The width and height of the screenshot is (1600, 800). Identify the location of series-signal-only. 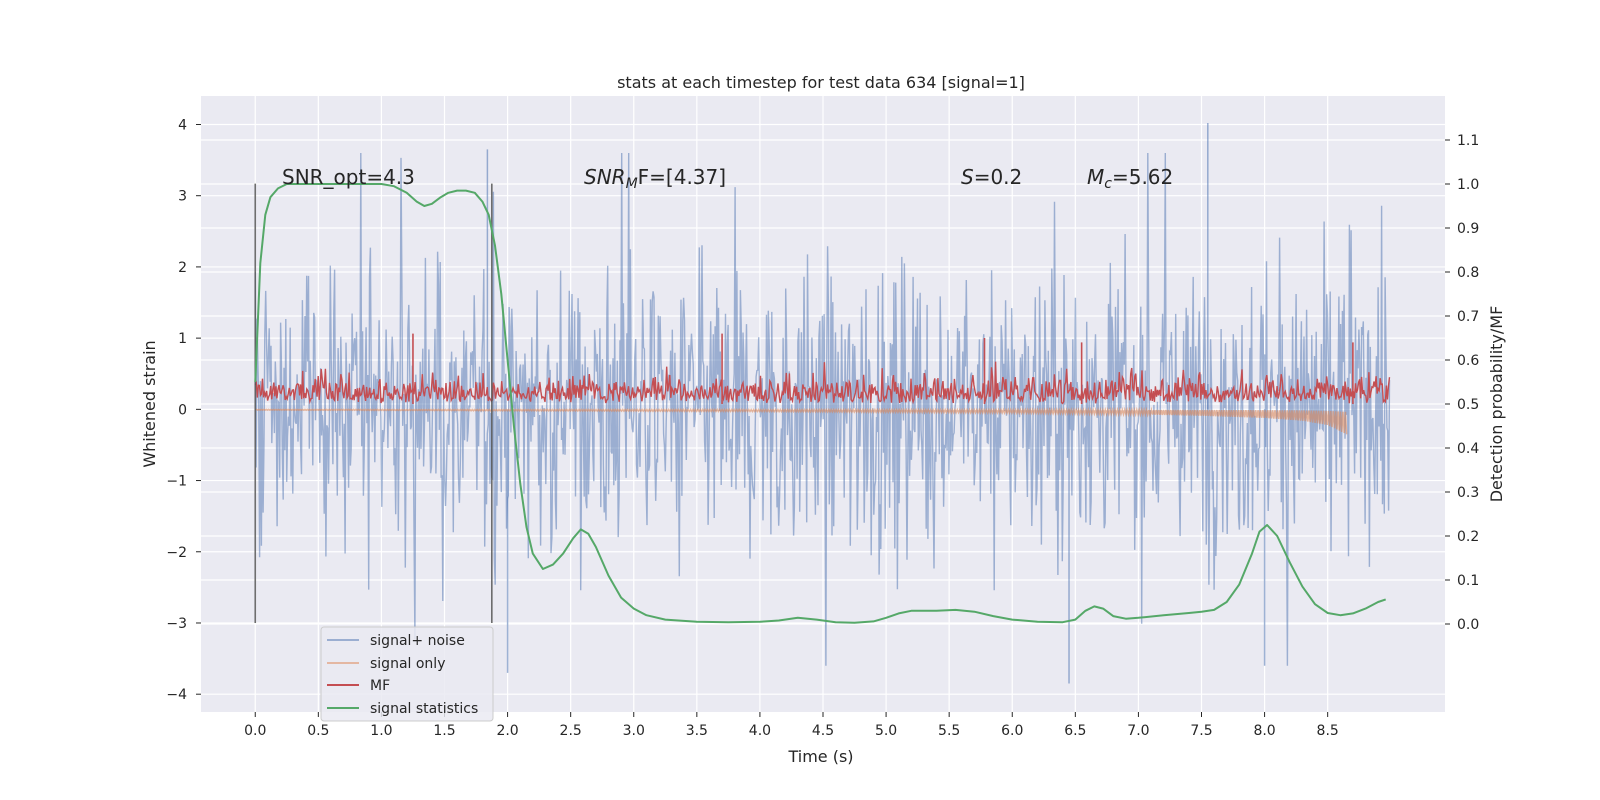
(801, 420).